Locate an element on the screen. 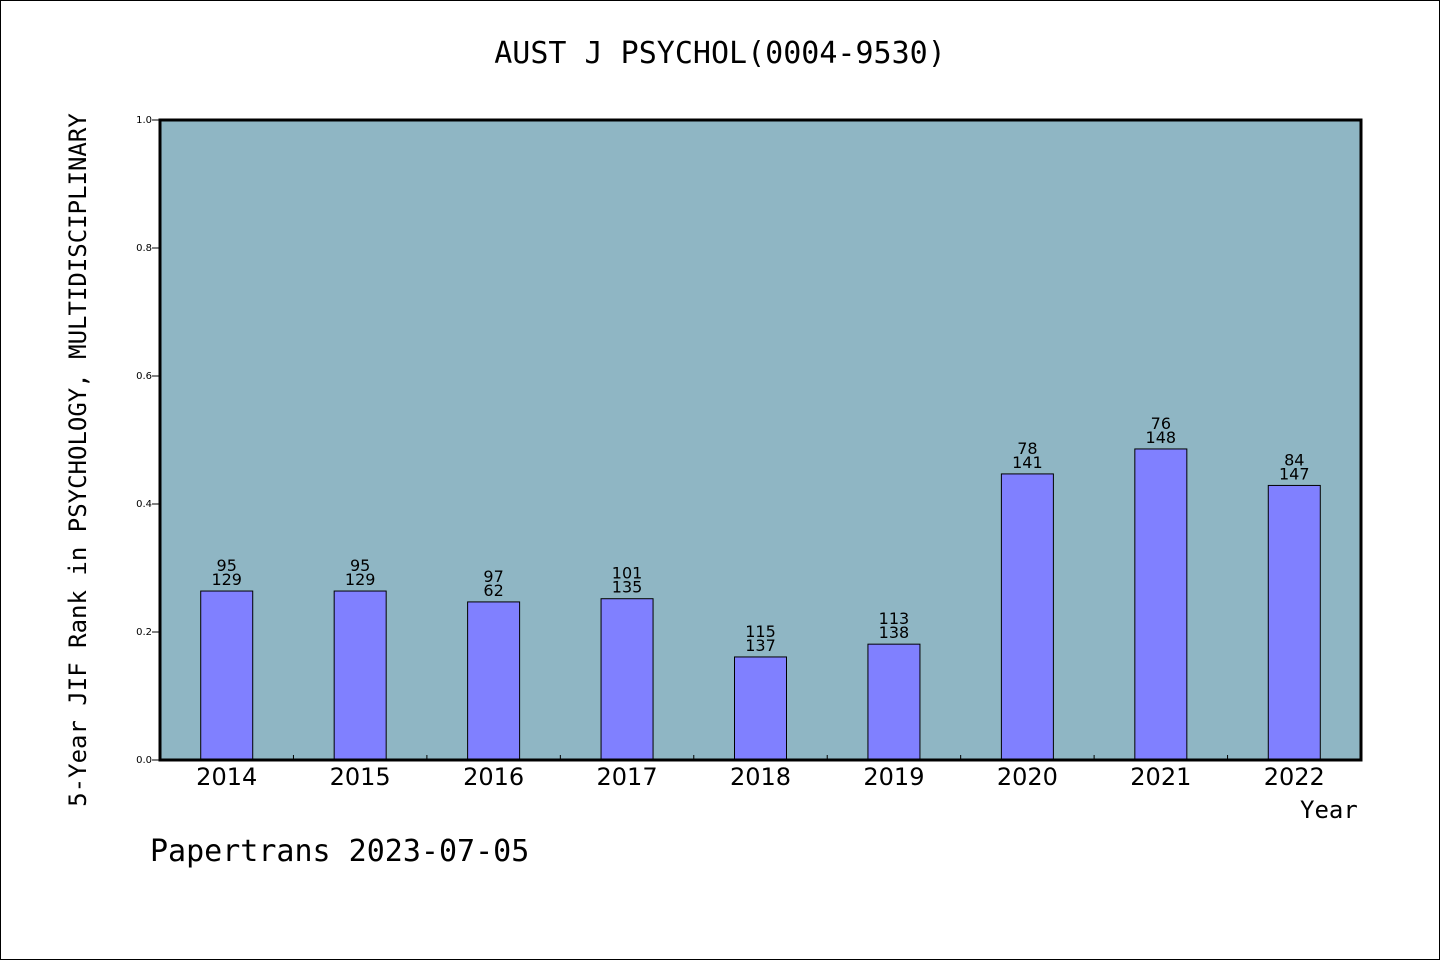  bar-rank-label: 113 is located at coordinates (894, 618).